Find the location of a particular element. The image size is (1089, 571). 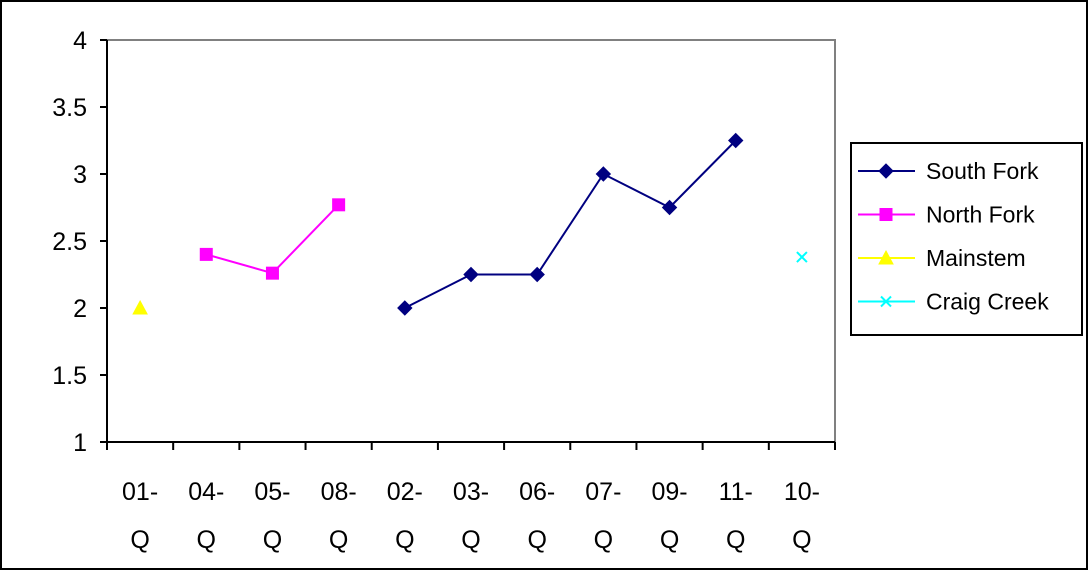

y-tick-label: 4 is located at coordinates (80, 41).